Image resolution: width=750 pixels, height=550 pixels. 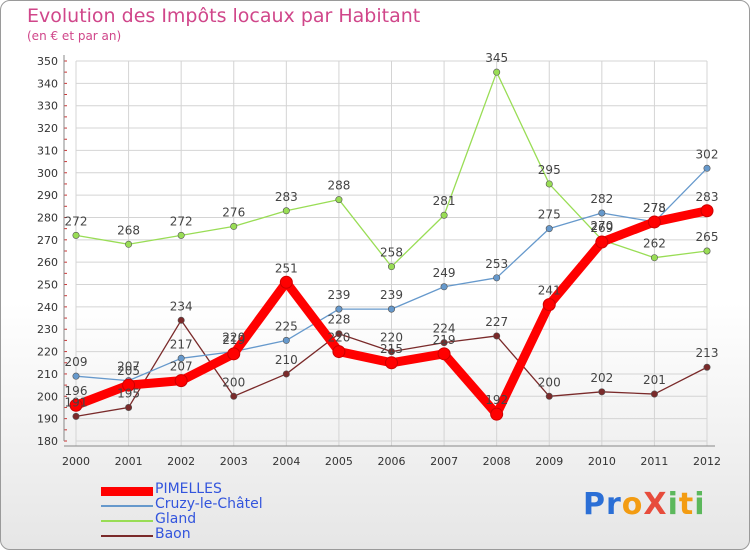 I want to click on data-label: 345, so click(x=496, y=58).